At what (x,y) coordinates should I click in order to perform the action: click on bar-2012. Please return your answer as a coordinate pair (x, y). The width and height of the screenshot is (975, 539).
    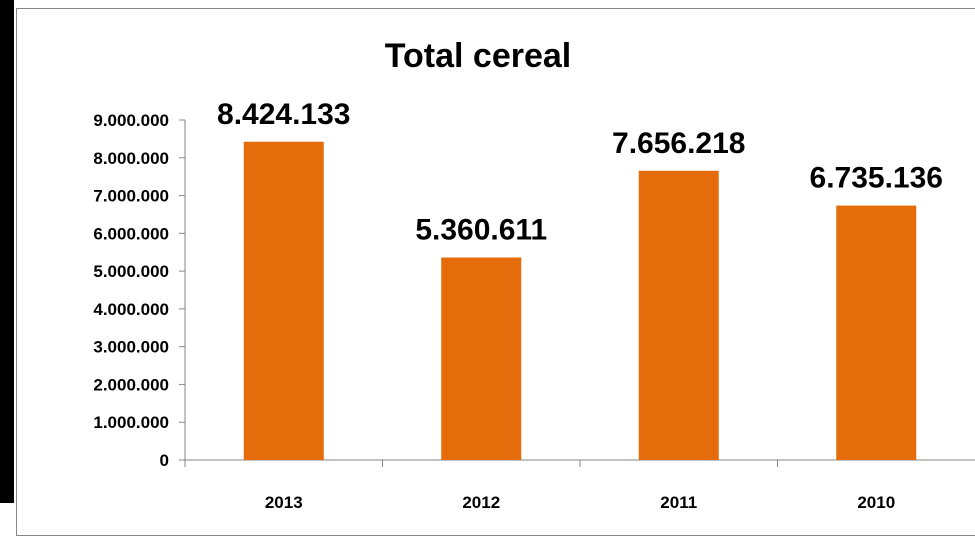
    Looking at the image, I should click on (481, 358).